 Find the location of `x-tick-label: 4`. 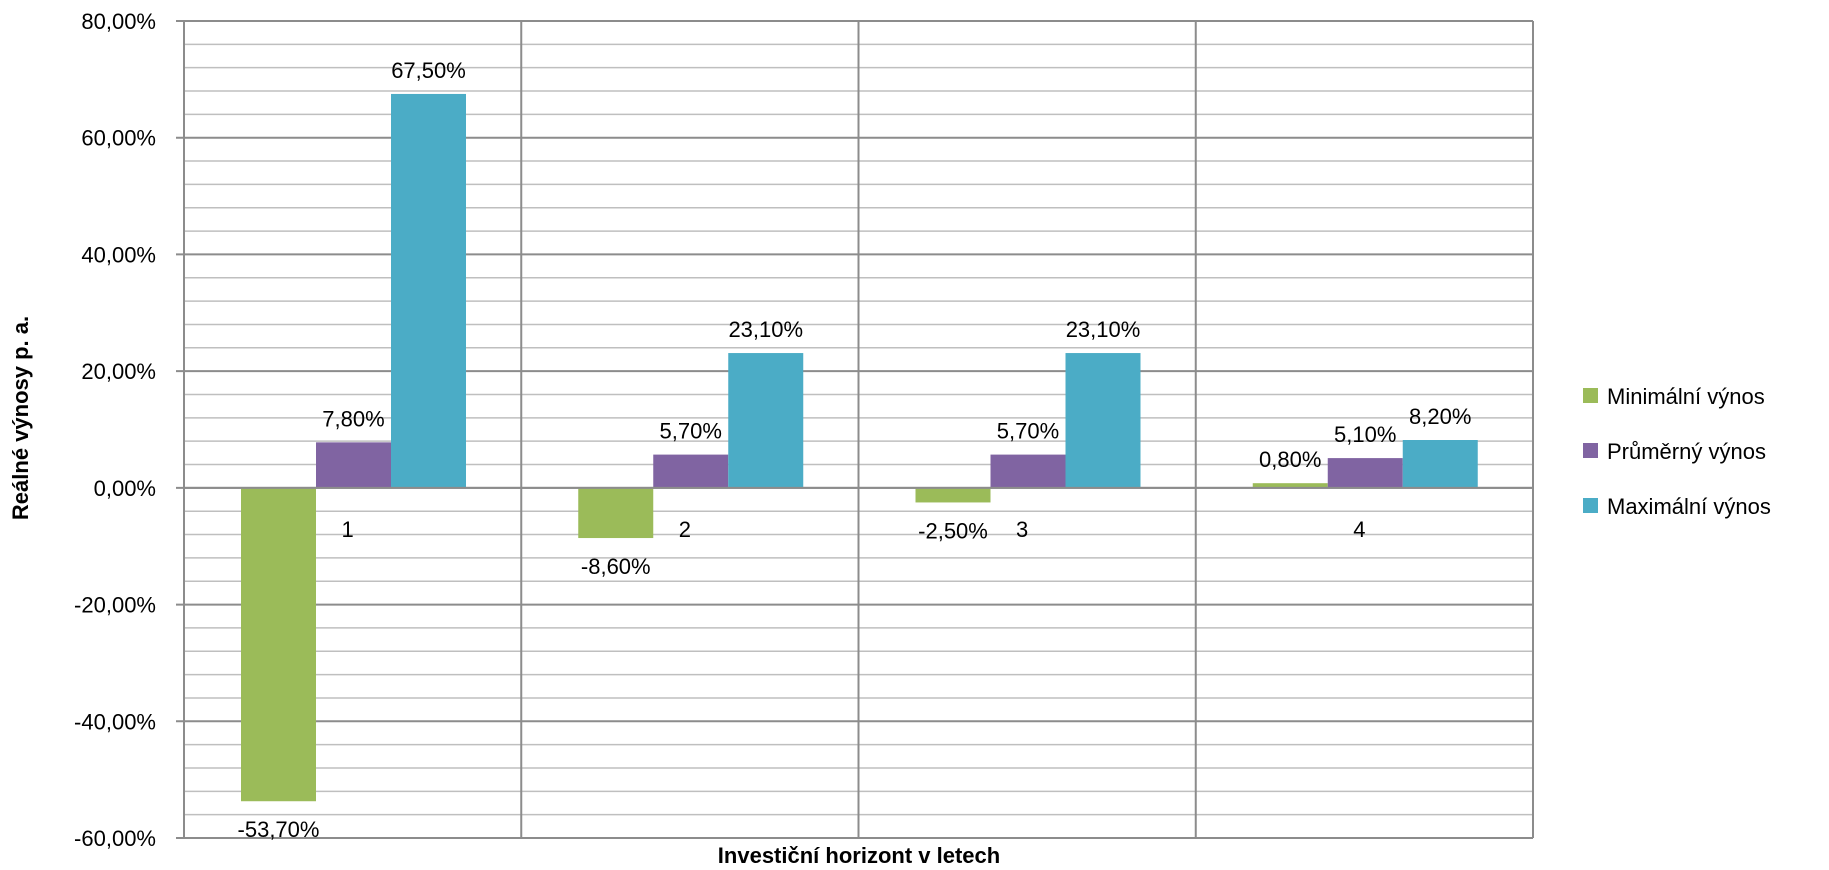

x-tick-label: 4 is located at coordinates (1359, 529).